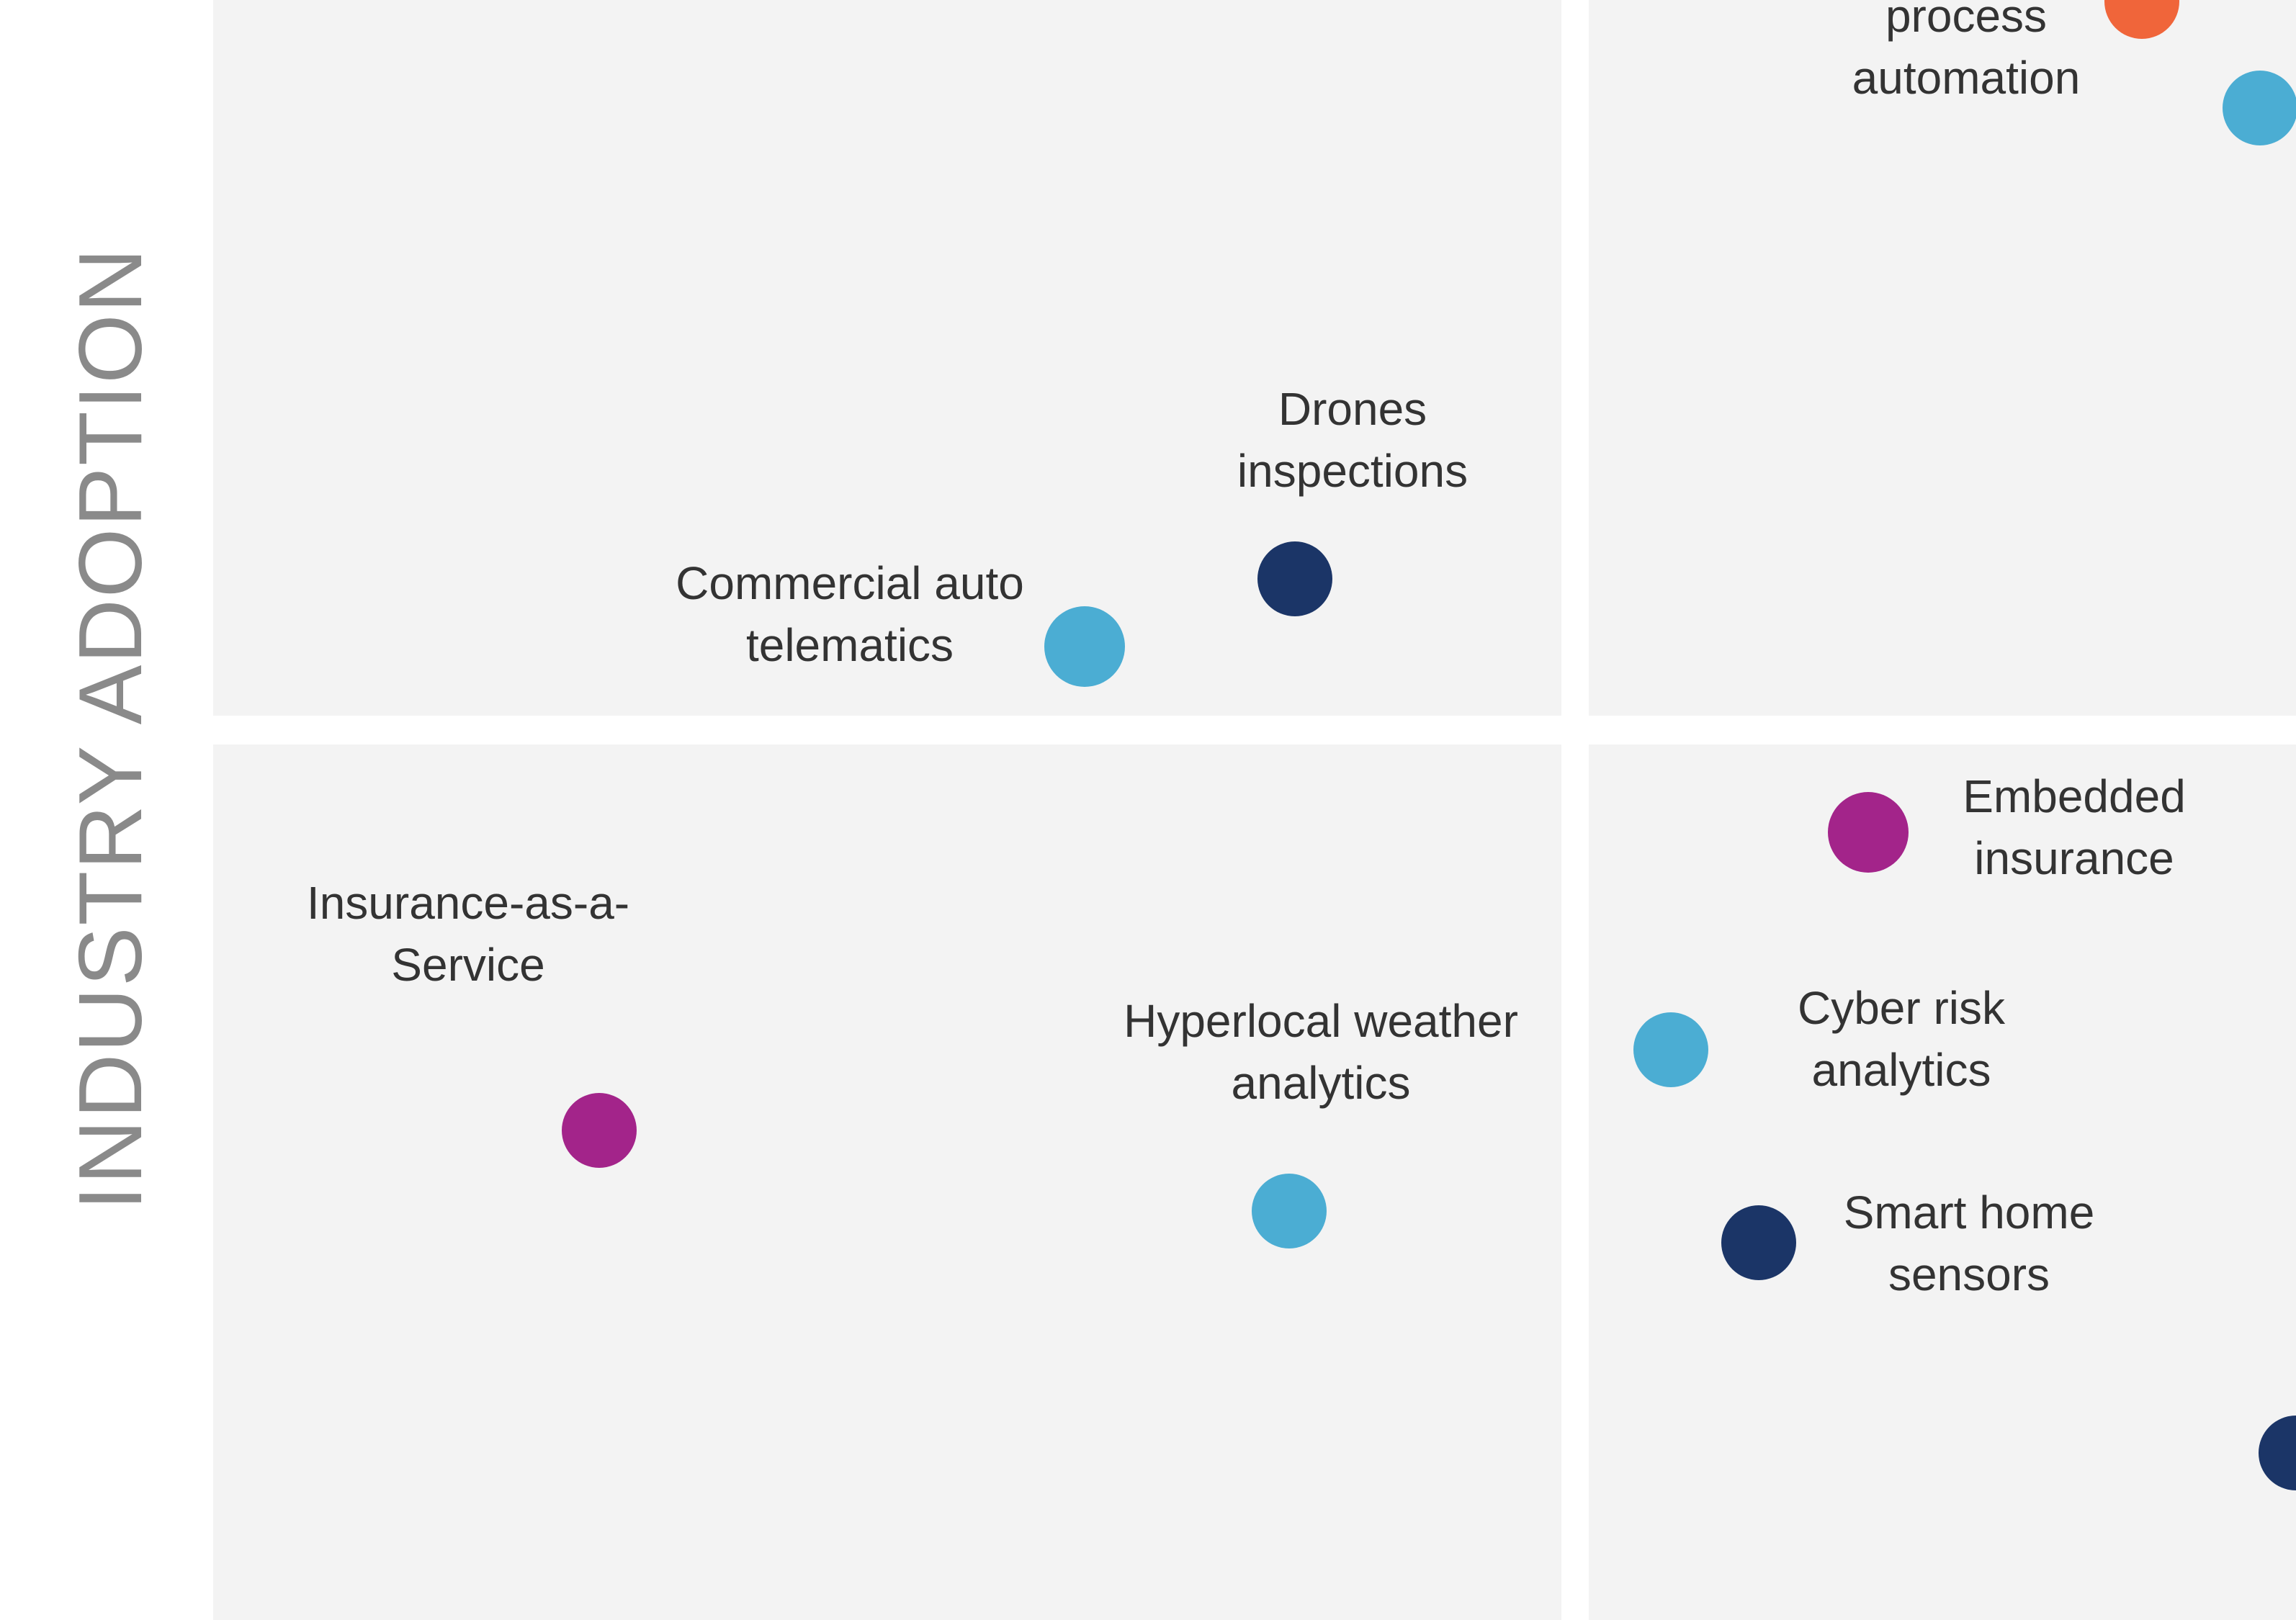  I want to click on data-point-label-line: telematics, so click(850, 645).